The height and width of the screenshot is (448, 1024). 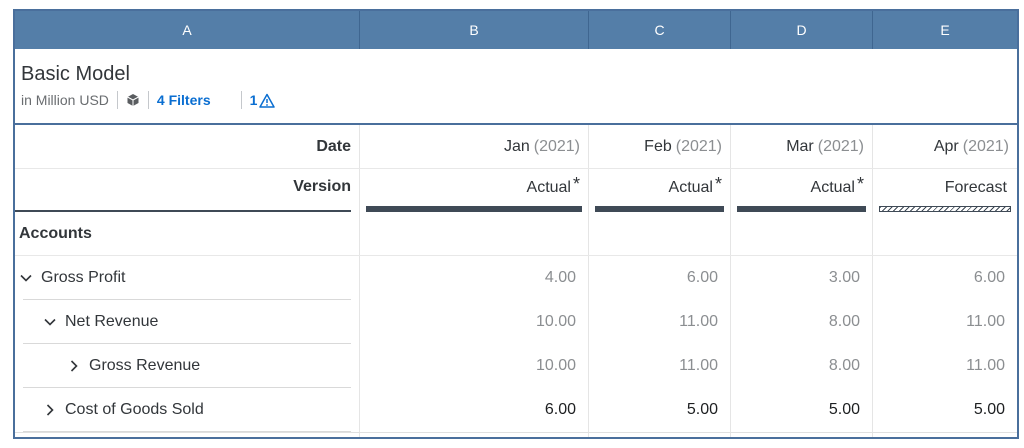 I want to click on table-row: Gross Revenue 10.00 11.00 8.00 11.00, so click(x=516, y=366).